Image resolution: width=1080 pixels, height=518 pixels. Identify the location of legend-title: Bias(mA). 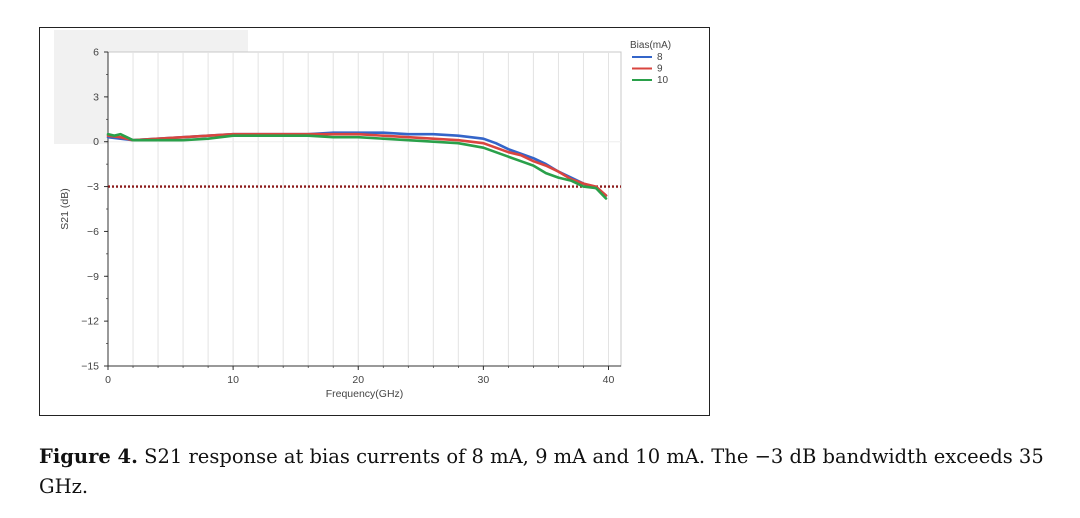
(650, 45).